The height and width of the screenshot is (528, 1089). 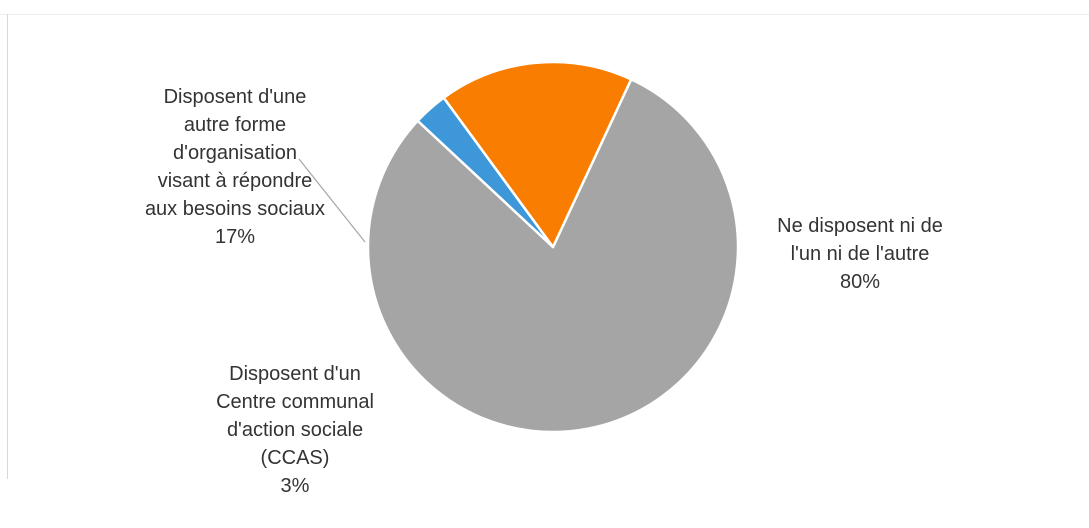 I want to click on slice-label-none-value: 80%, so click(x=860, y=282).